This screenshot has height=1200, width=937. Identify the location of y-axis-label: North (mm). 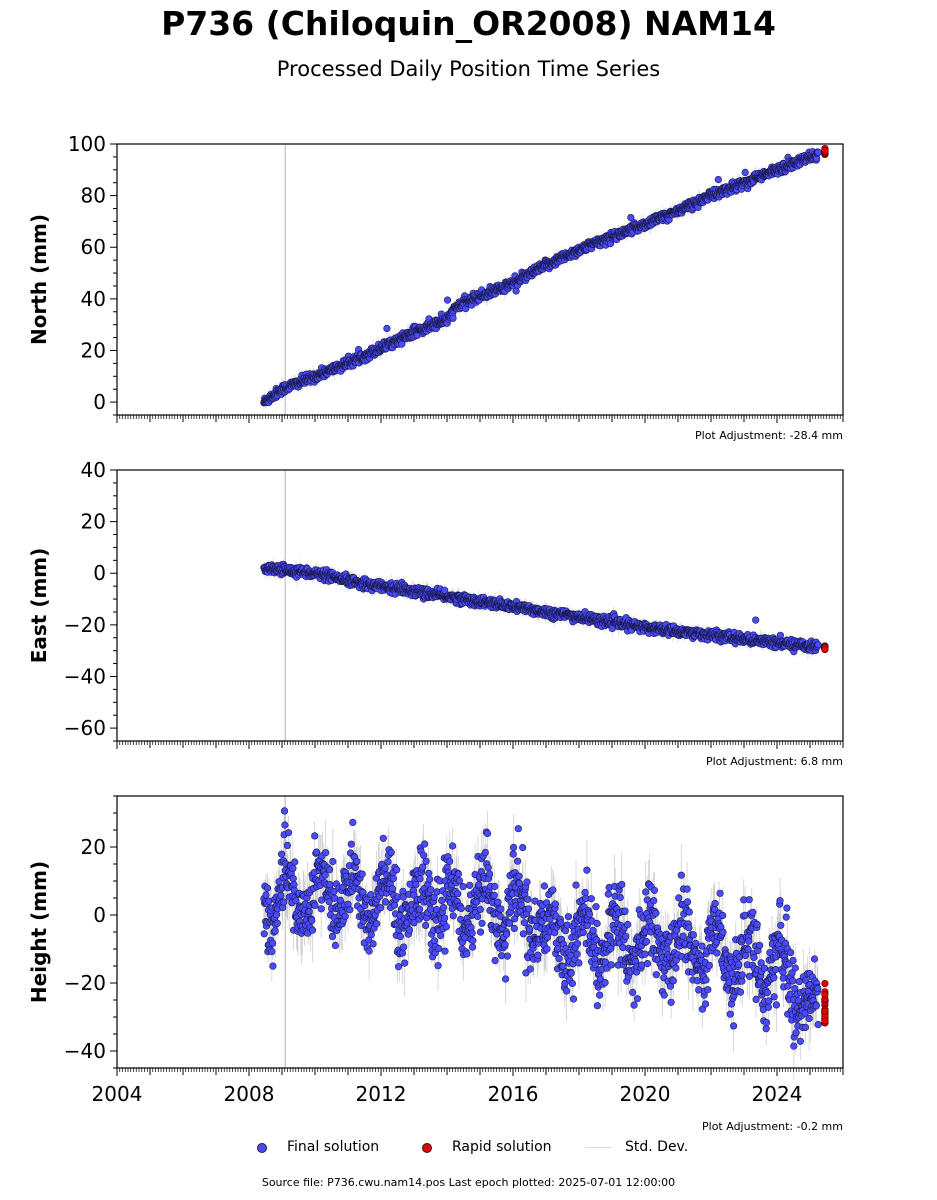
(39, 279).